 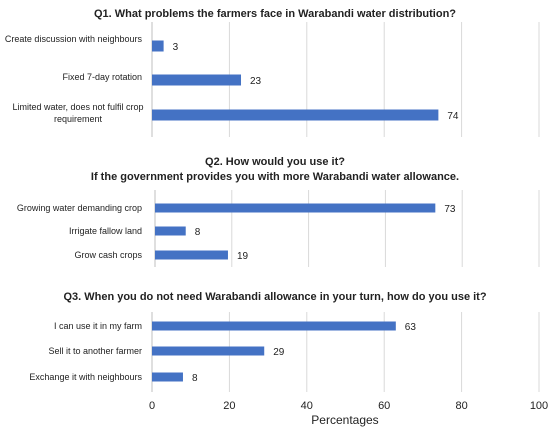 I want to click on x-tick-label: 60, so click(x=384, y=406).